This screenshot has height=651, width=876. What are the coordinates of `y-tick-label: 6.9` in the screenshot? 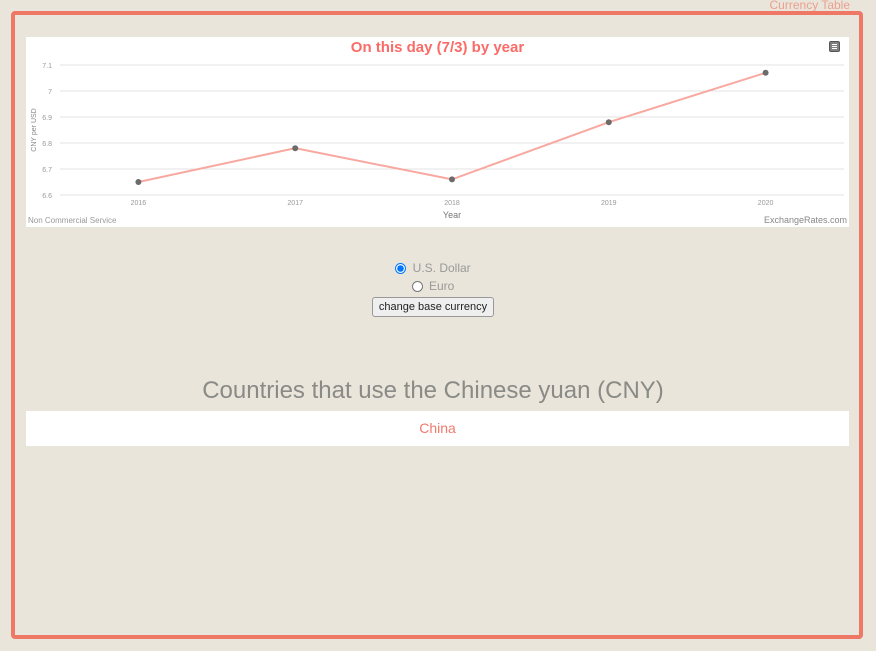 It's located at (47, 118).